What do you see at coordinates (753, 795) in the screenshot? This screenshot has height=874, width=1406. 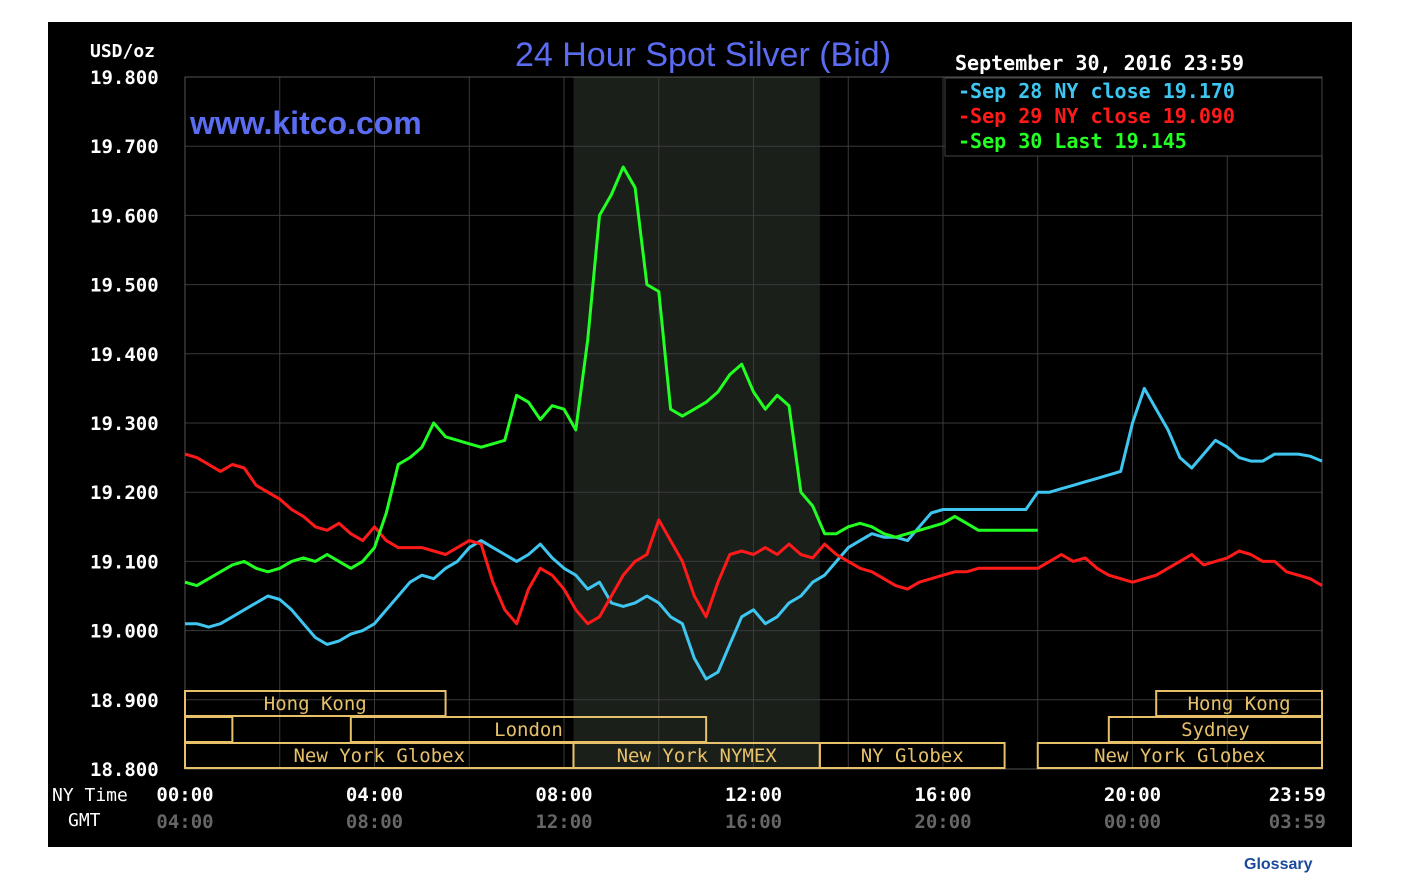 I see `x-tick-ny: 12:00` at bounding box center [753, 795].